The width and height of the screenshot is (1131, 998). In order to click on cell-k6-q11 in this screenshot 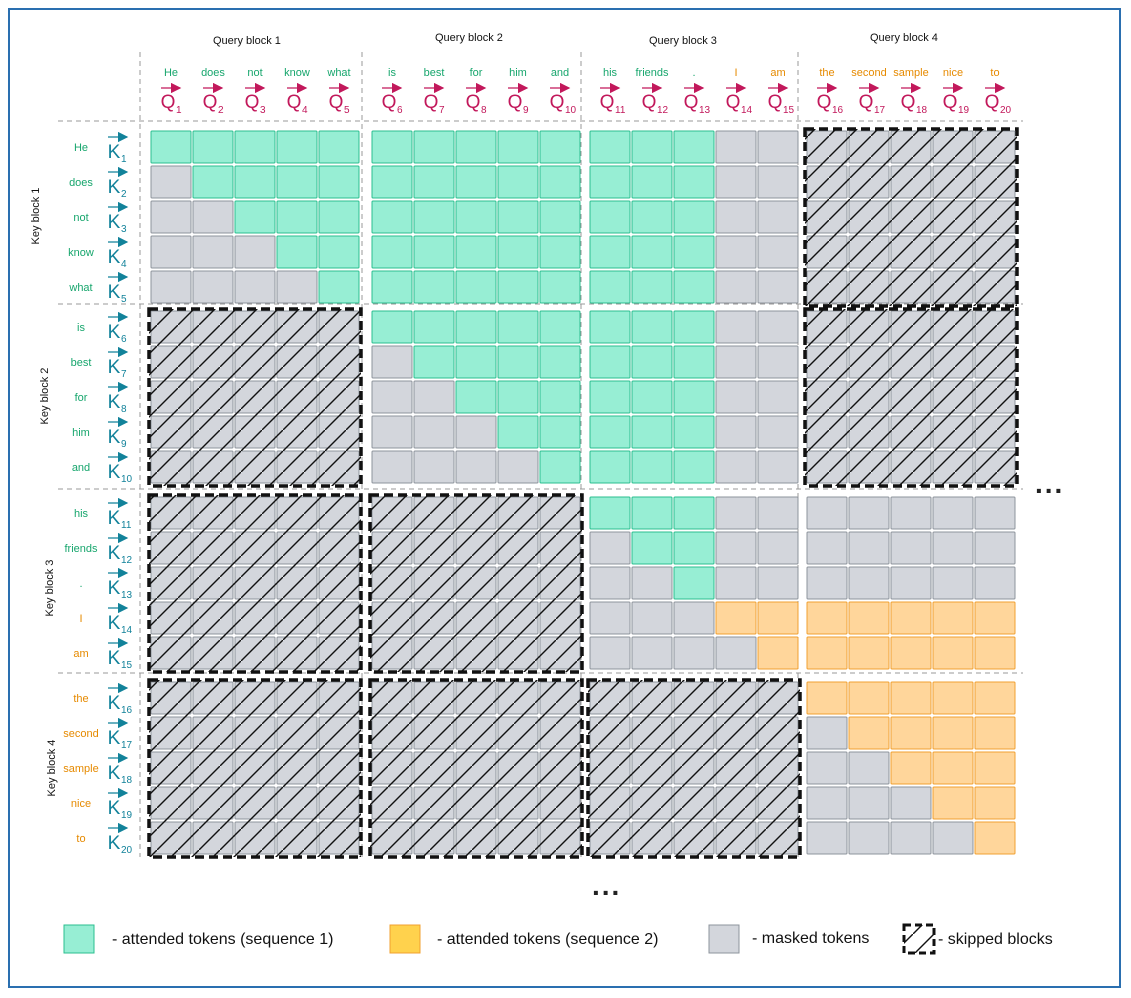, I will do `click(610, 327)`.